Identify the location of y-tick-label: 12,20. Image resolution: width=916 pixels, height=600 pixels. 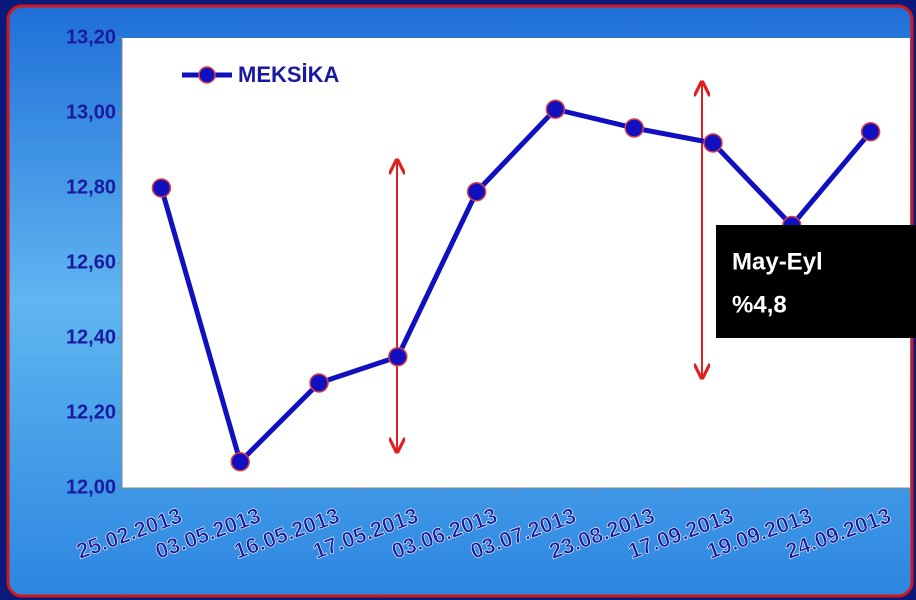
(91, 412).